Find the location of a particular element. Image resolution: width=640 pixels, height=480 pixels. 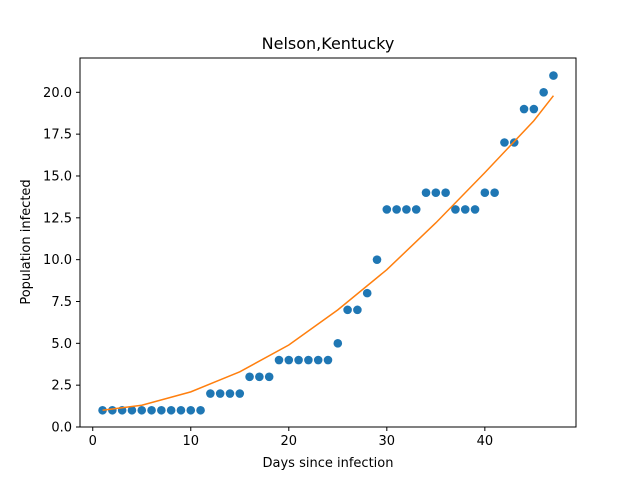

y-axis: 0.0 2.5 5.0 7.5 10.0 12.5 15.0 17.5 20.0 is located at coordinates (61, 261).